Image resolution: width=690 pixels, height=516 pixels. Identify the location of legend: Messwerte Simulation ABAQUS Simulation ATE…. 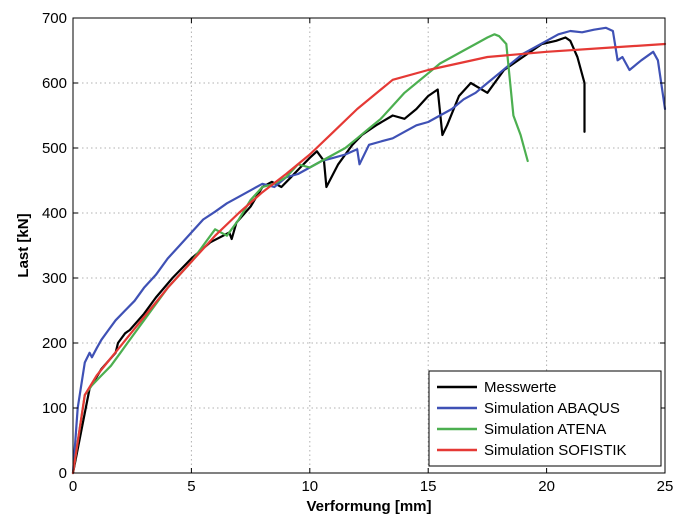
(545, 418).